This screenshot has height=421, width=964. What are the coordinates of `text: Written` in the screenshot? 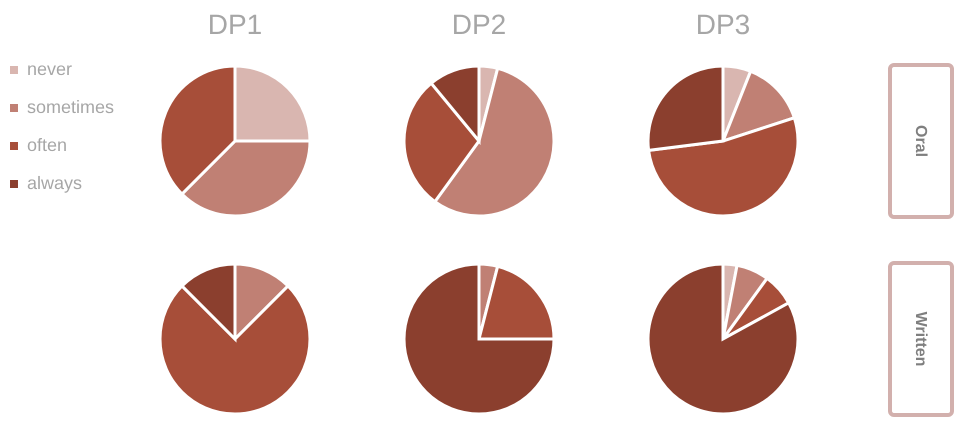 It's located at (920, 339).